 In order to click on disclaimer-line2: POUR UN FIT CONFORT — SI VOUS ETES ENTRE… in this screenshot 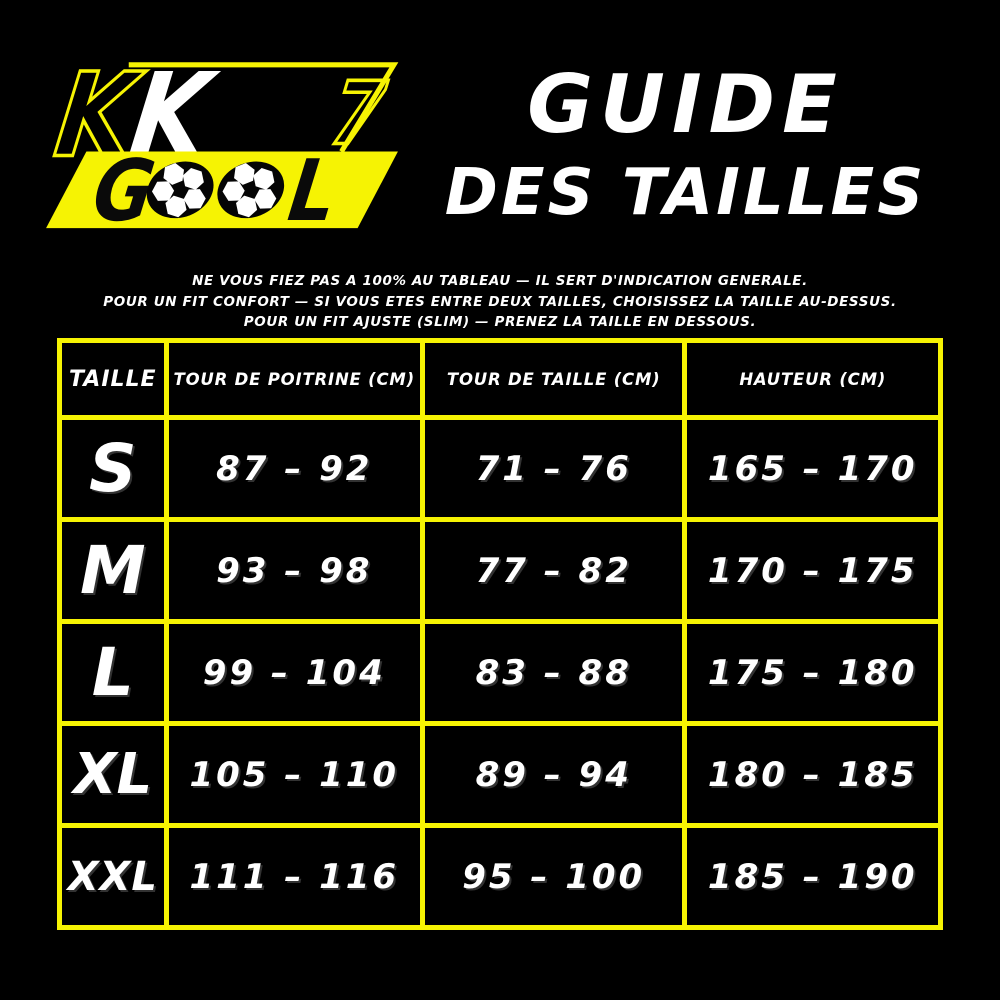, I will do `click(500, 301)`.